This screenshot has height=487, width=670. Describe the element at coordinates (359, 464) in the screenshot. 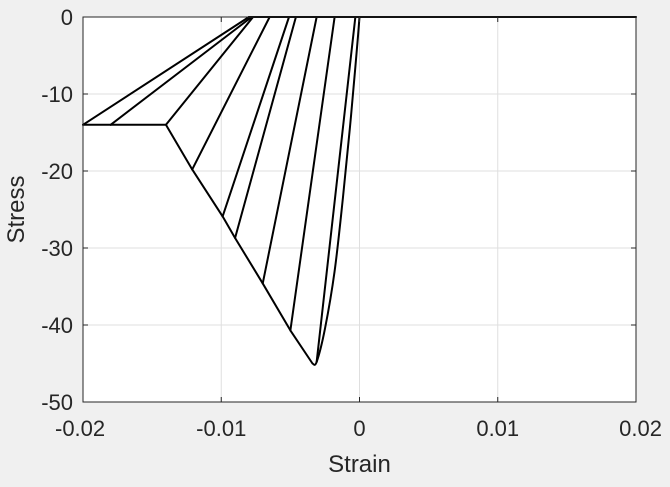

I see `x-axis-label: Strain` at that location.